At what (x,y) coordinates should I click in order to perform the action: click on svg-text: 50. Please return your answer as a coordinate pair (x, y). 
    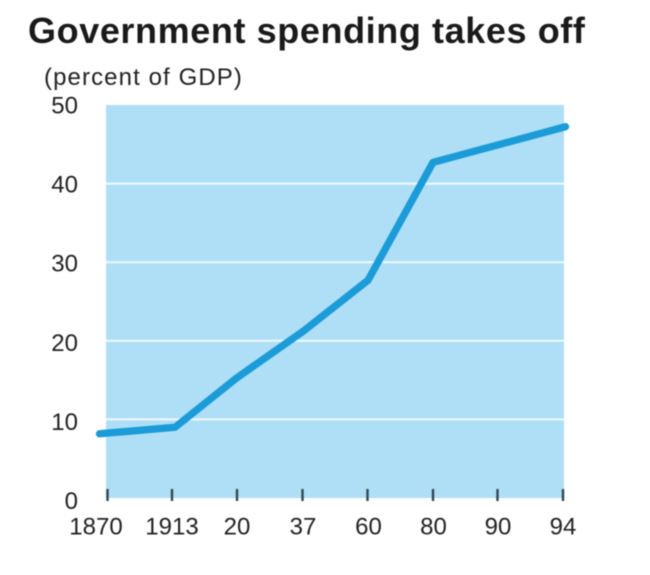
    Looking at the image, I should click on (64, 105).